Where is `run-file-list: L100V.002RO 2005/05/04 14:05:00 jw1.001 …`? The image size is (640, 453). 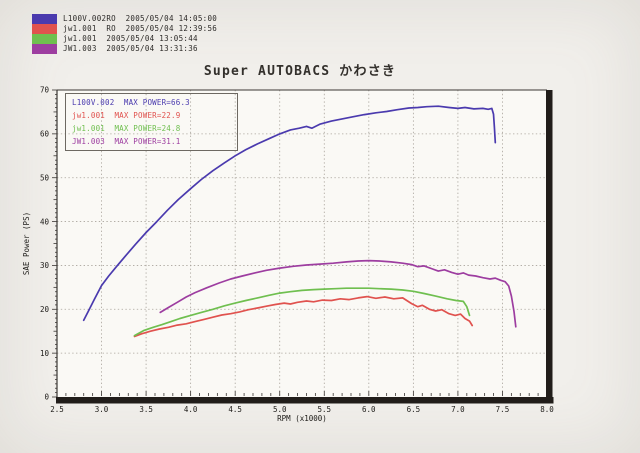
run-file-list: L100V.002RO 2005/05/04 14:05:00 jw1.001 … is located at coordinates (124, 34).